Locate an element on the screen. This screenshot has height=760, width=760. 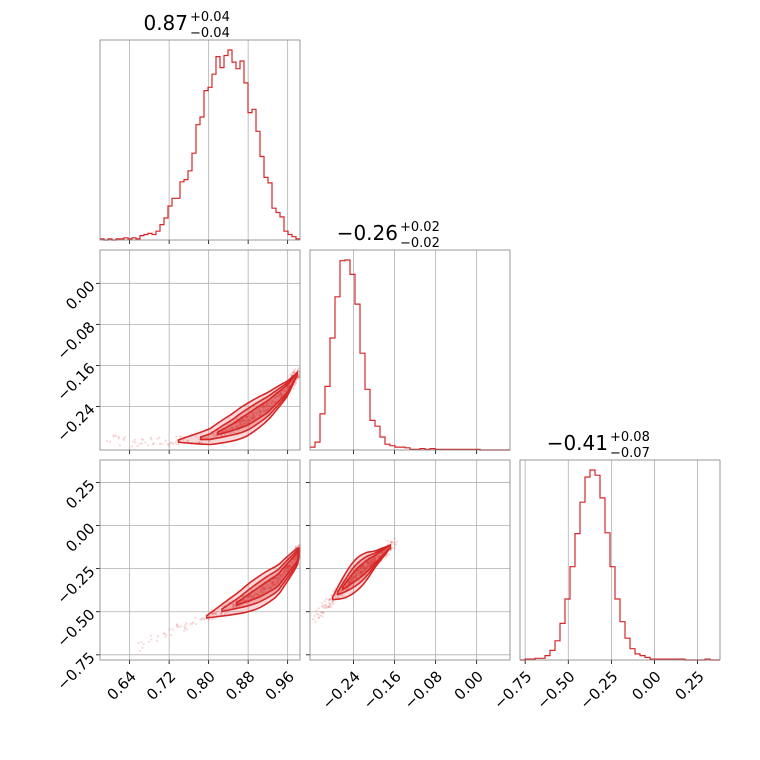
title-median: −0.41 is located at coordinates (577, 443).